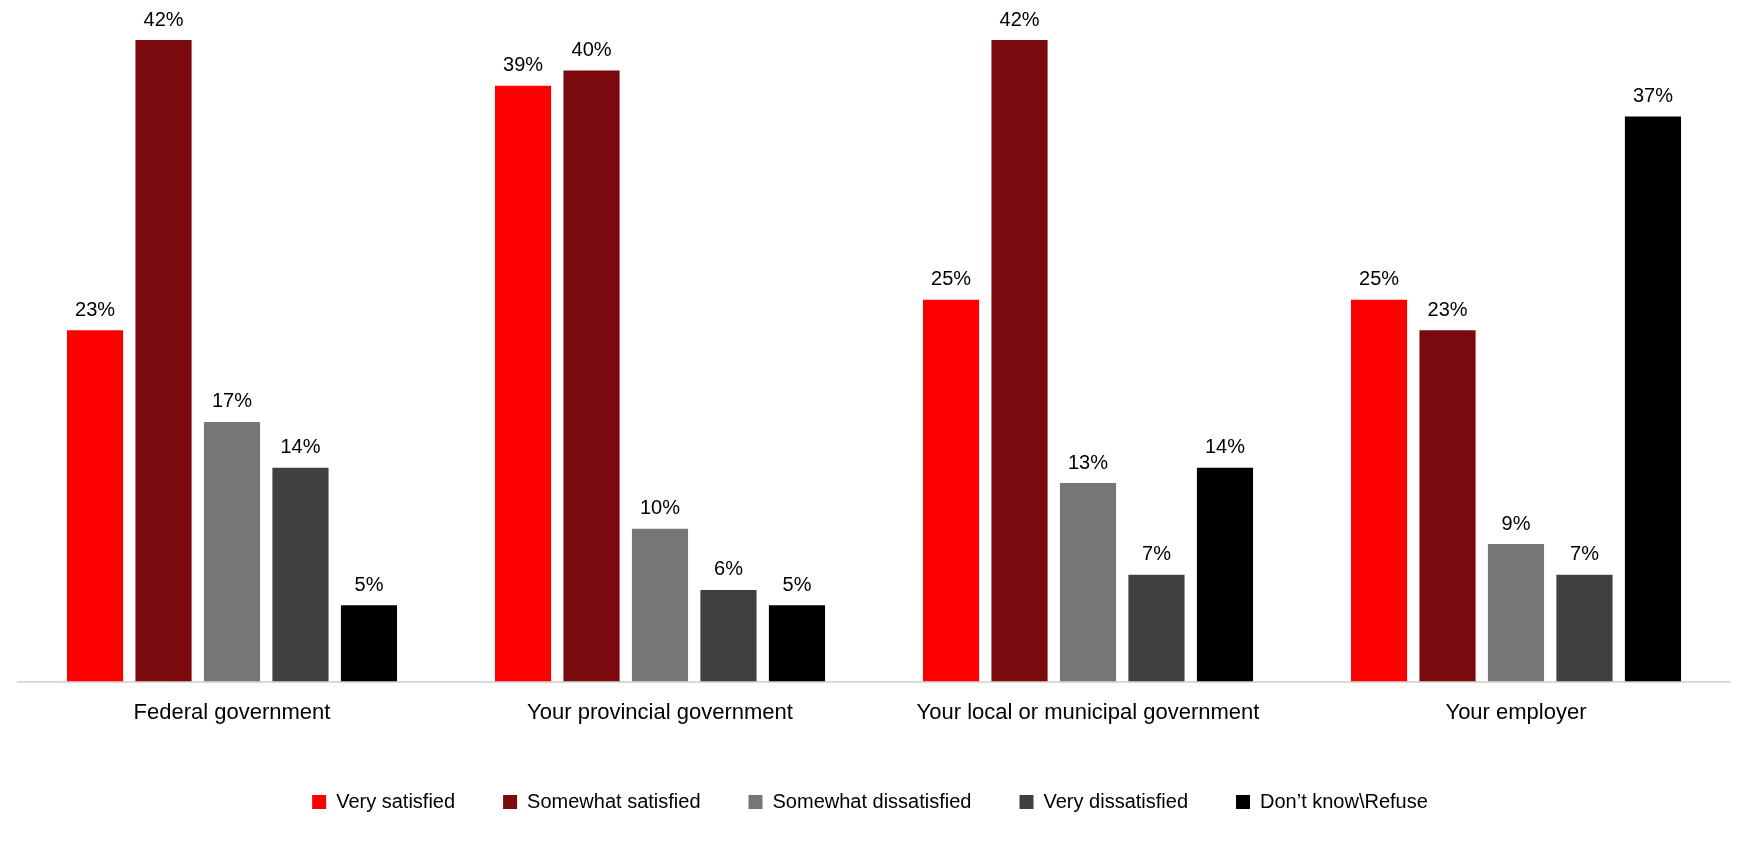 This screenshot has width=1740, height=842. What do you see at coordinates (1516, 522) in the screenshot?
I see `data-label: 9%` at bounding box center [1516, 522].